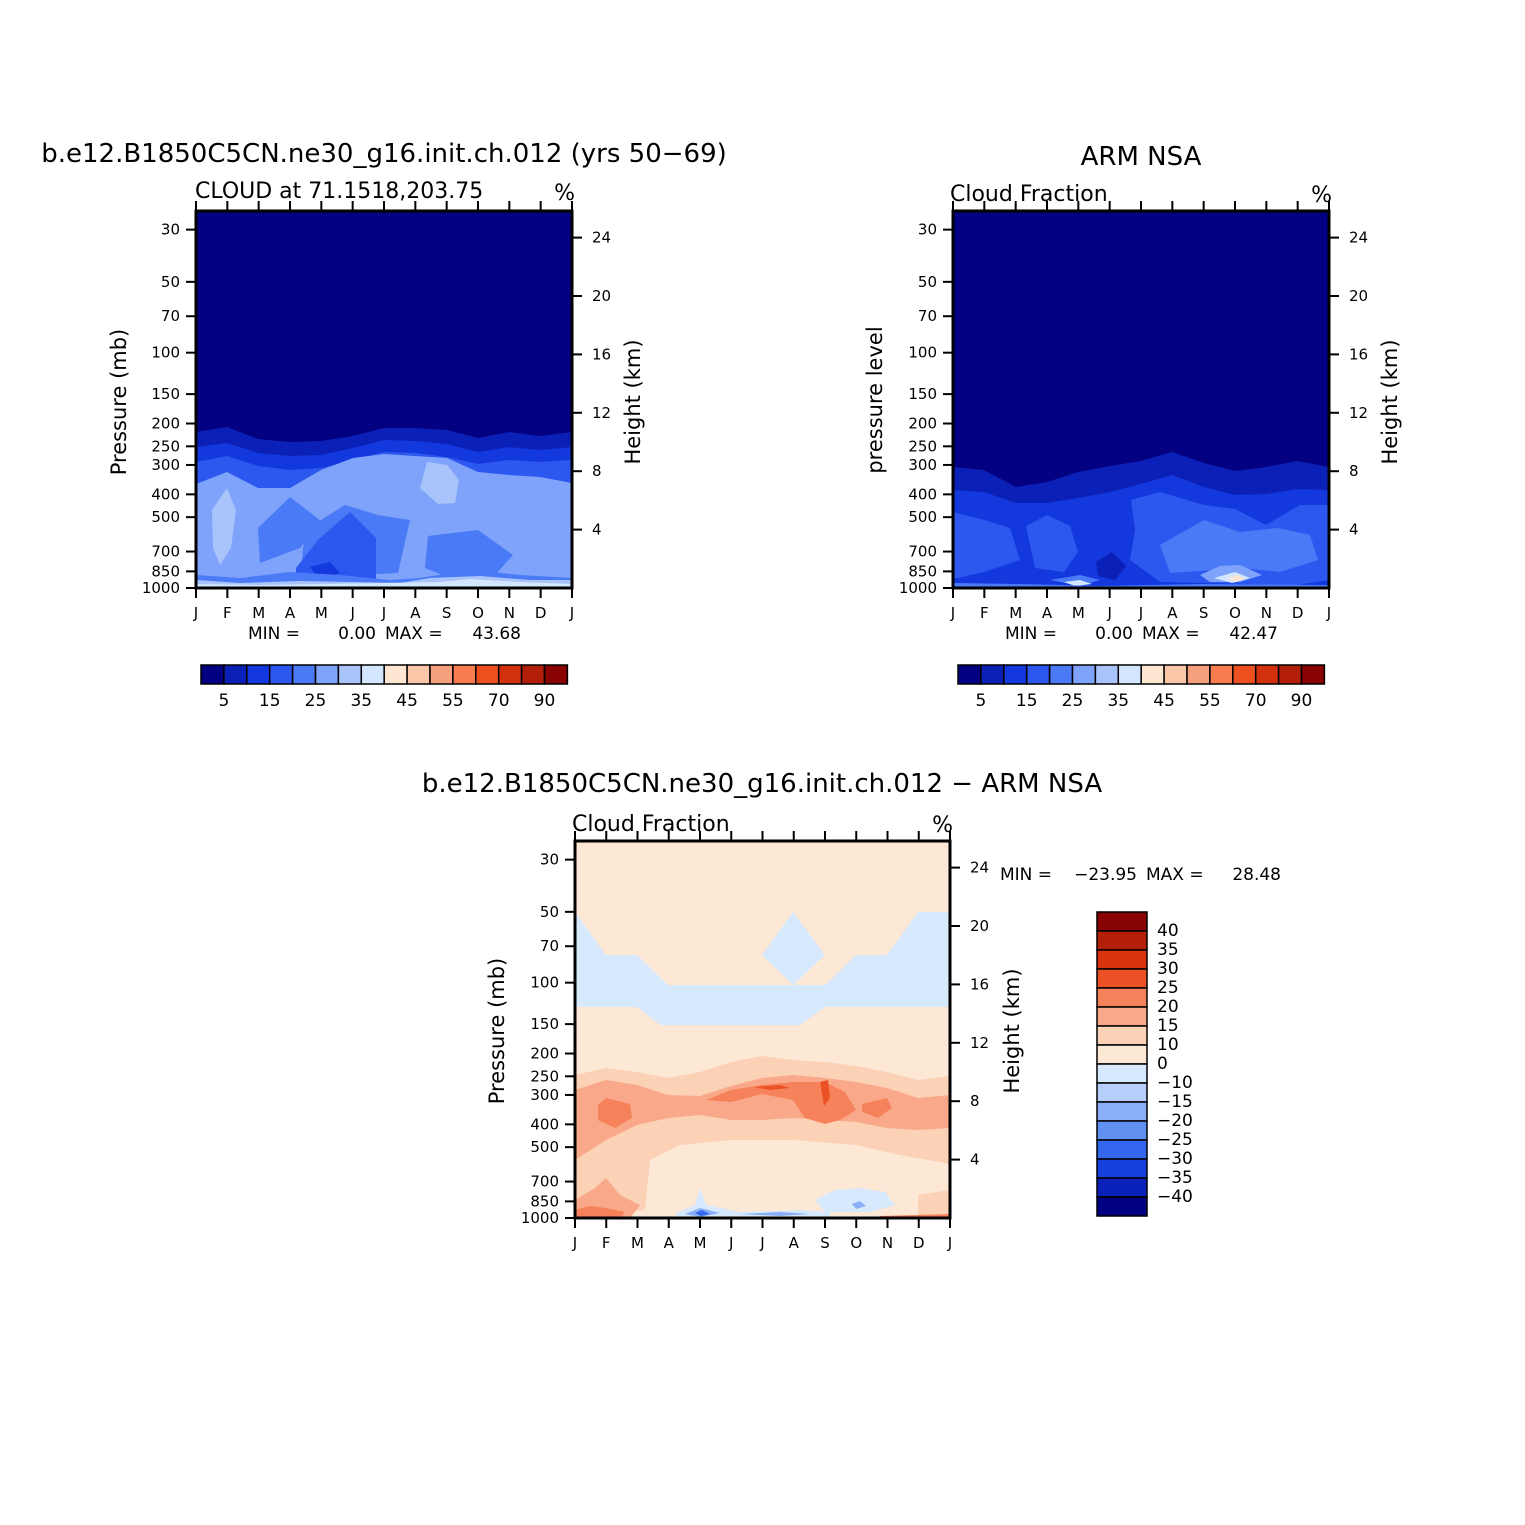 The width and height of the screenshot is (1525, 1525). I want to click on max-value: 43.68, so click(496, 634).